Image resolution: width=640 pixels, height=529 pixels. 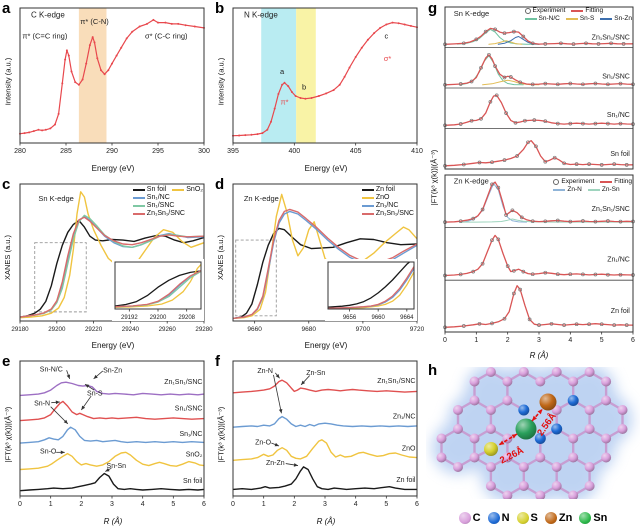 What do you see at coordinates (570, 340) in the screenshot?
I see `svg-text: 4` at bounding box center [570, 340].